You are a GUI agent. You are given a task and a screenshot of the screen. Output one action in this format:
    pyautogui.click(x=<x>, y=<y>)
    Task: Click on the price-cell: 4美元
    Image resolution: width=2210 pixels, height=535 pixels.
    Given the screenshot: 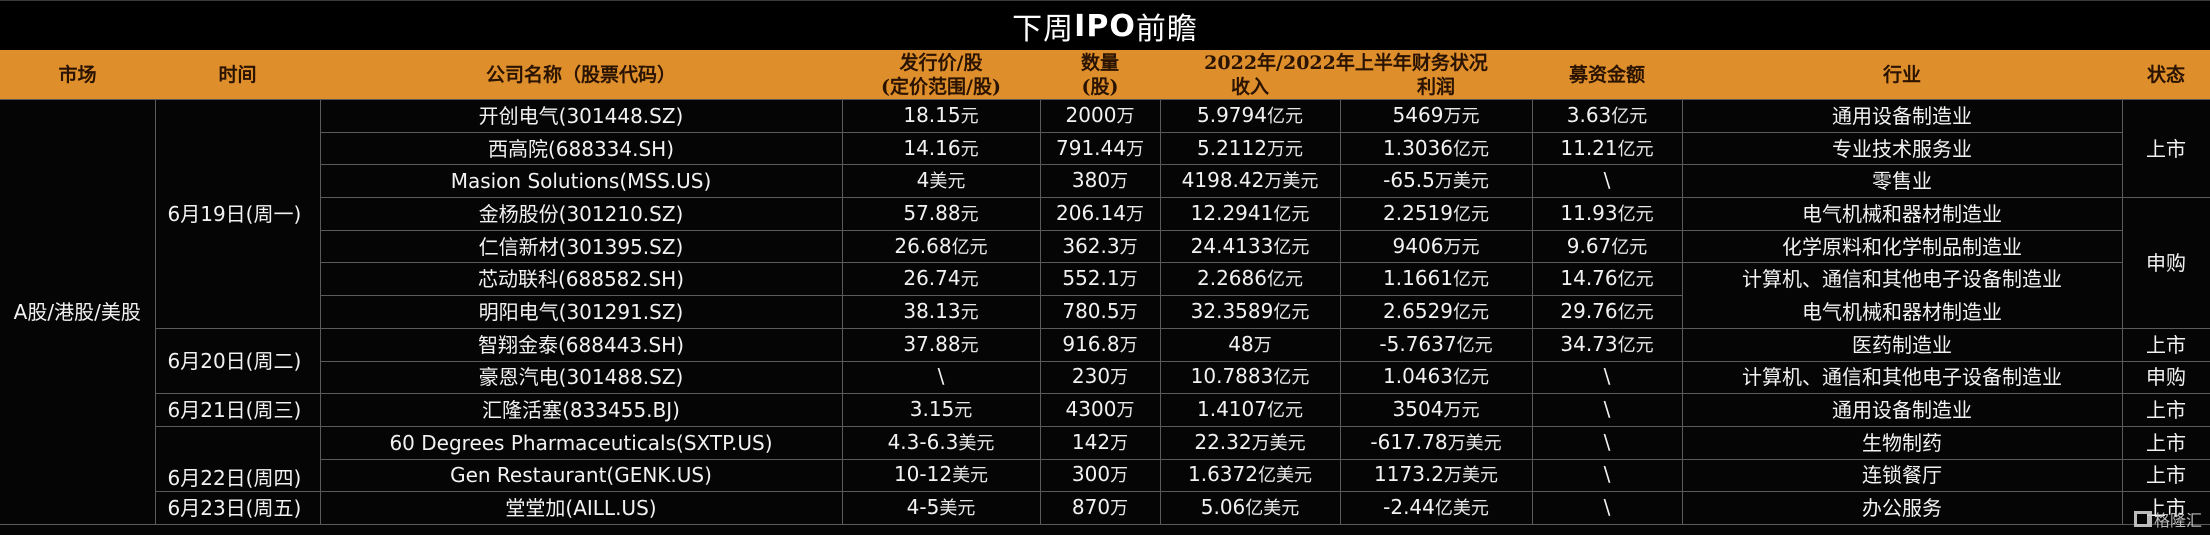 What is the action you would take?
    pyautogui.click(x=941, y=181)
    